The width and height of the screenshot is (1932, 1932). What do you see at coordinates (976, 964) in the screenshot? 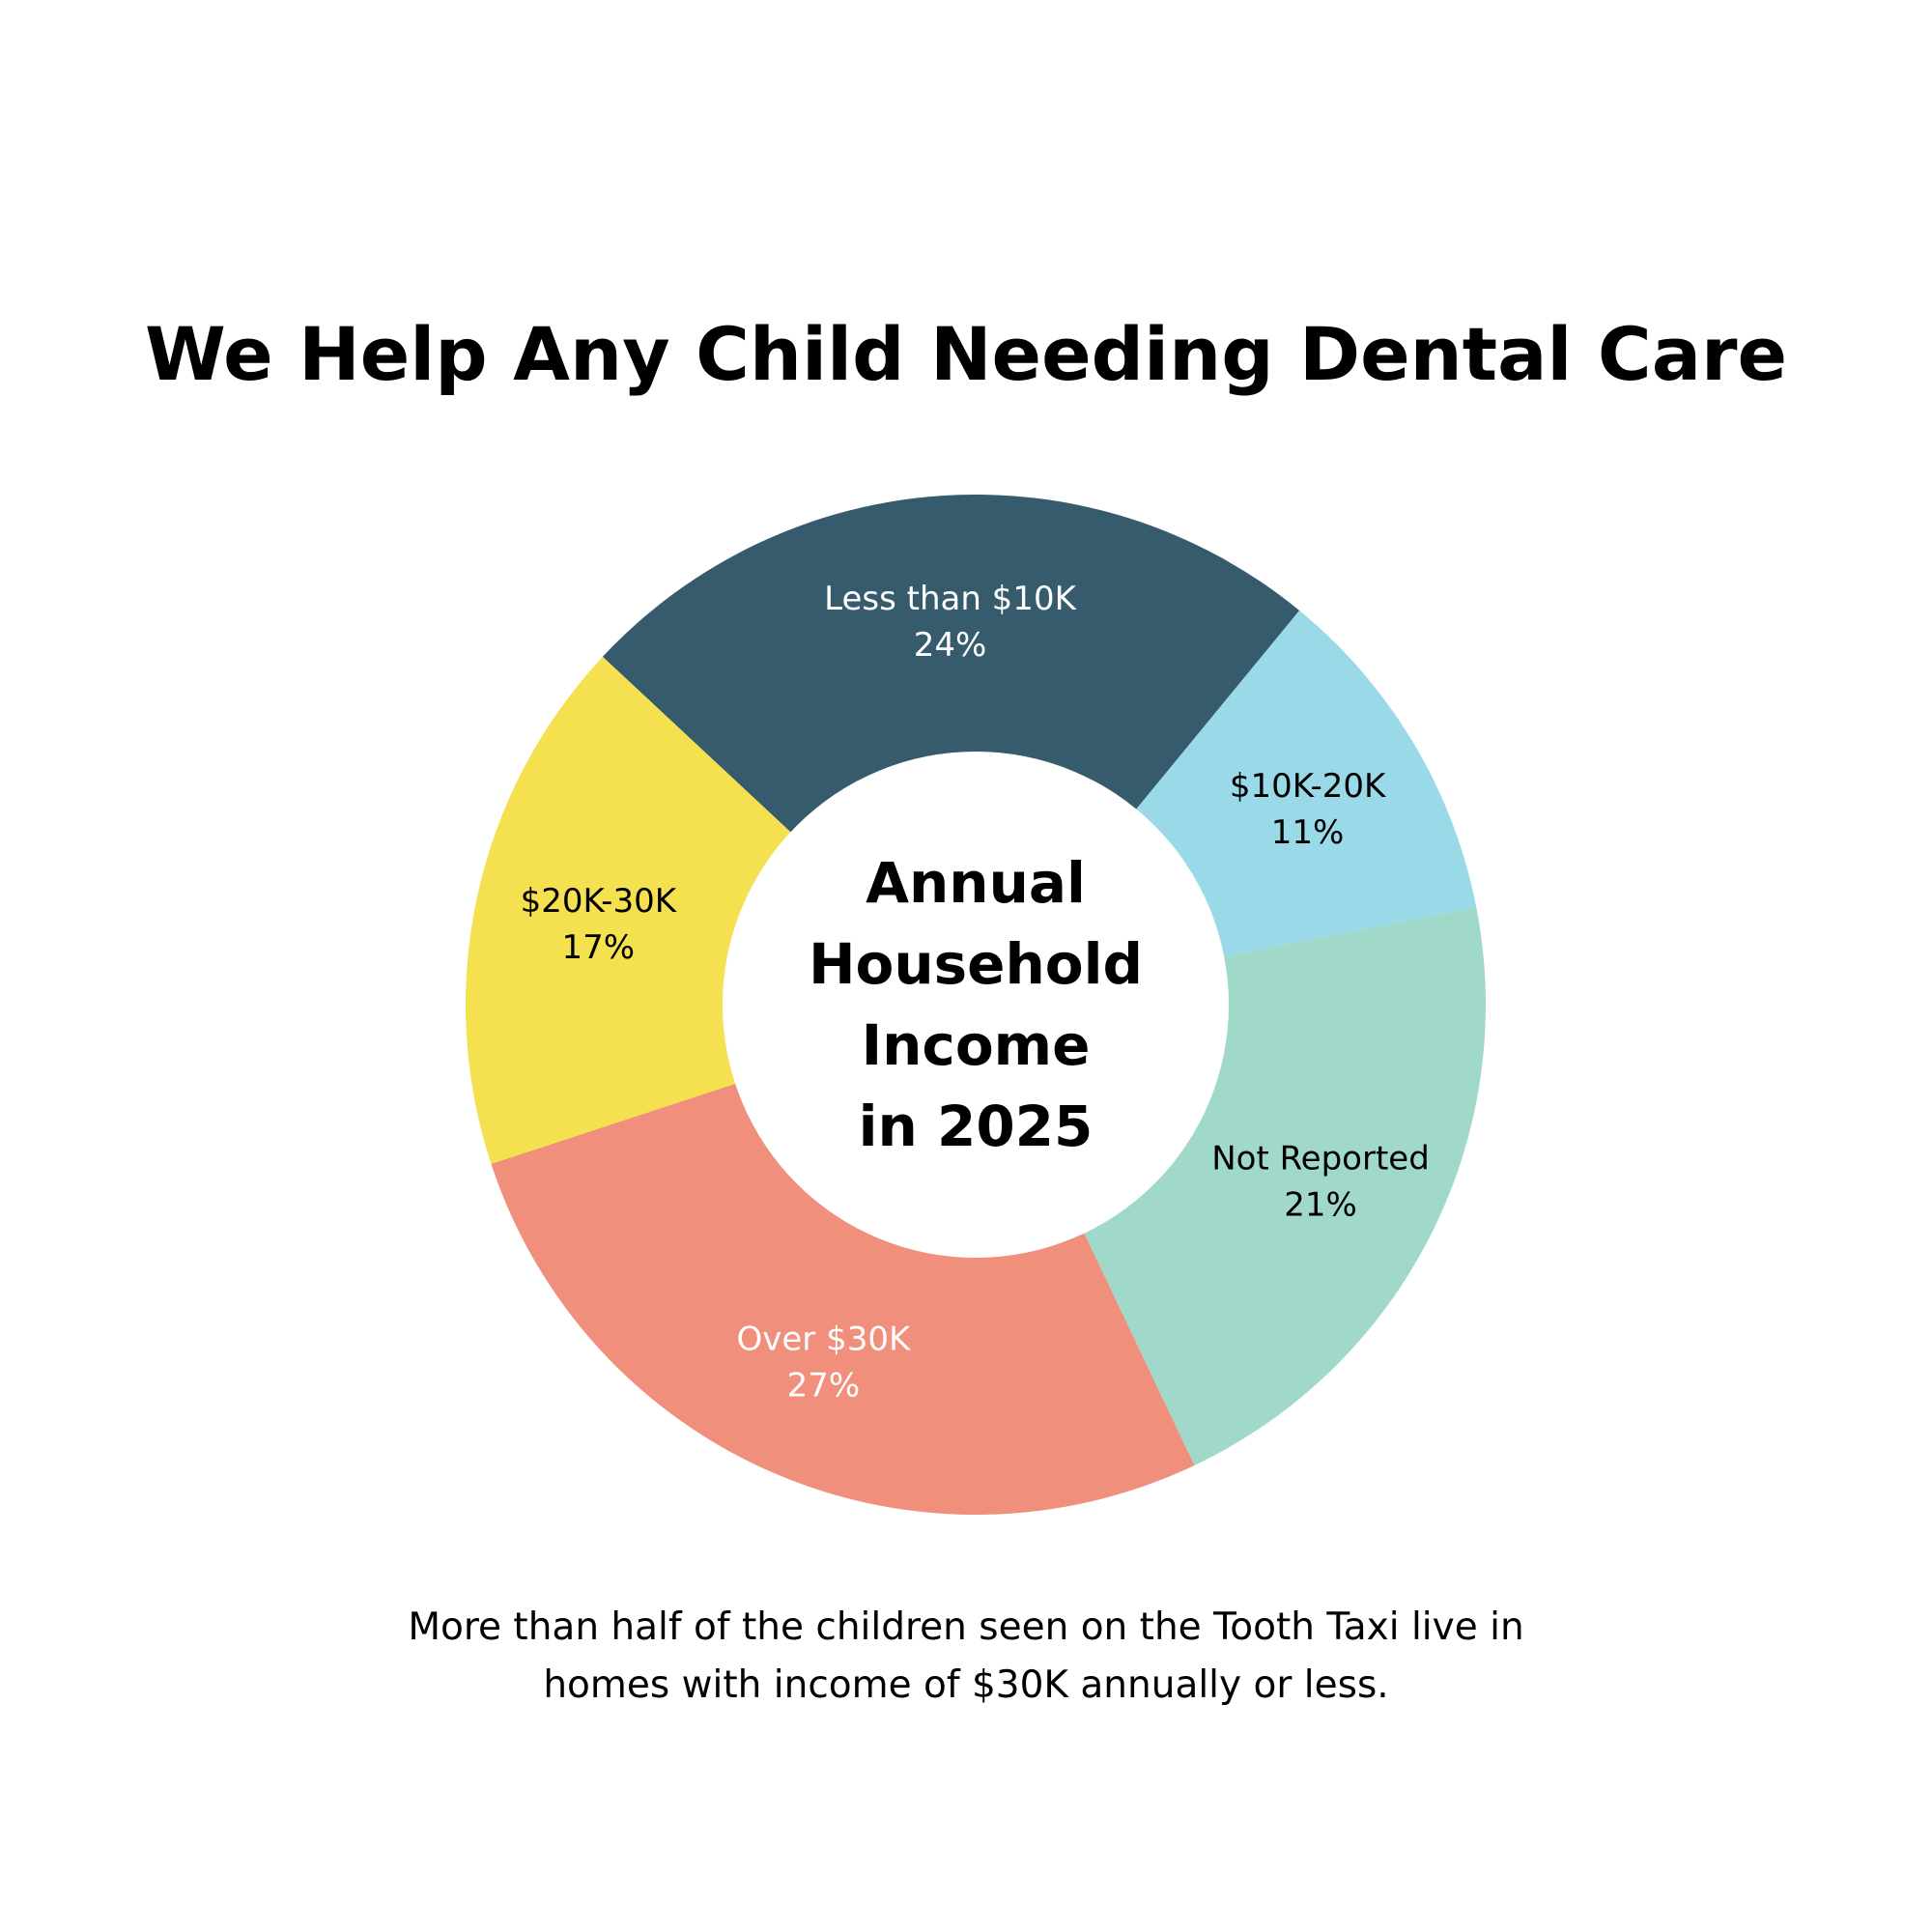
I see `center-label-line-2: Household` at bounding box center [976, 964].